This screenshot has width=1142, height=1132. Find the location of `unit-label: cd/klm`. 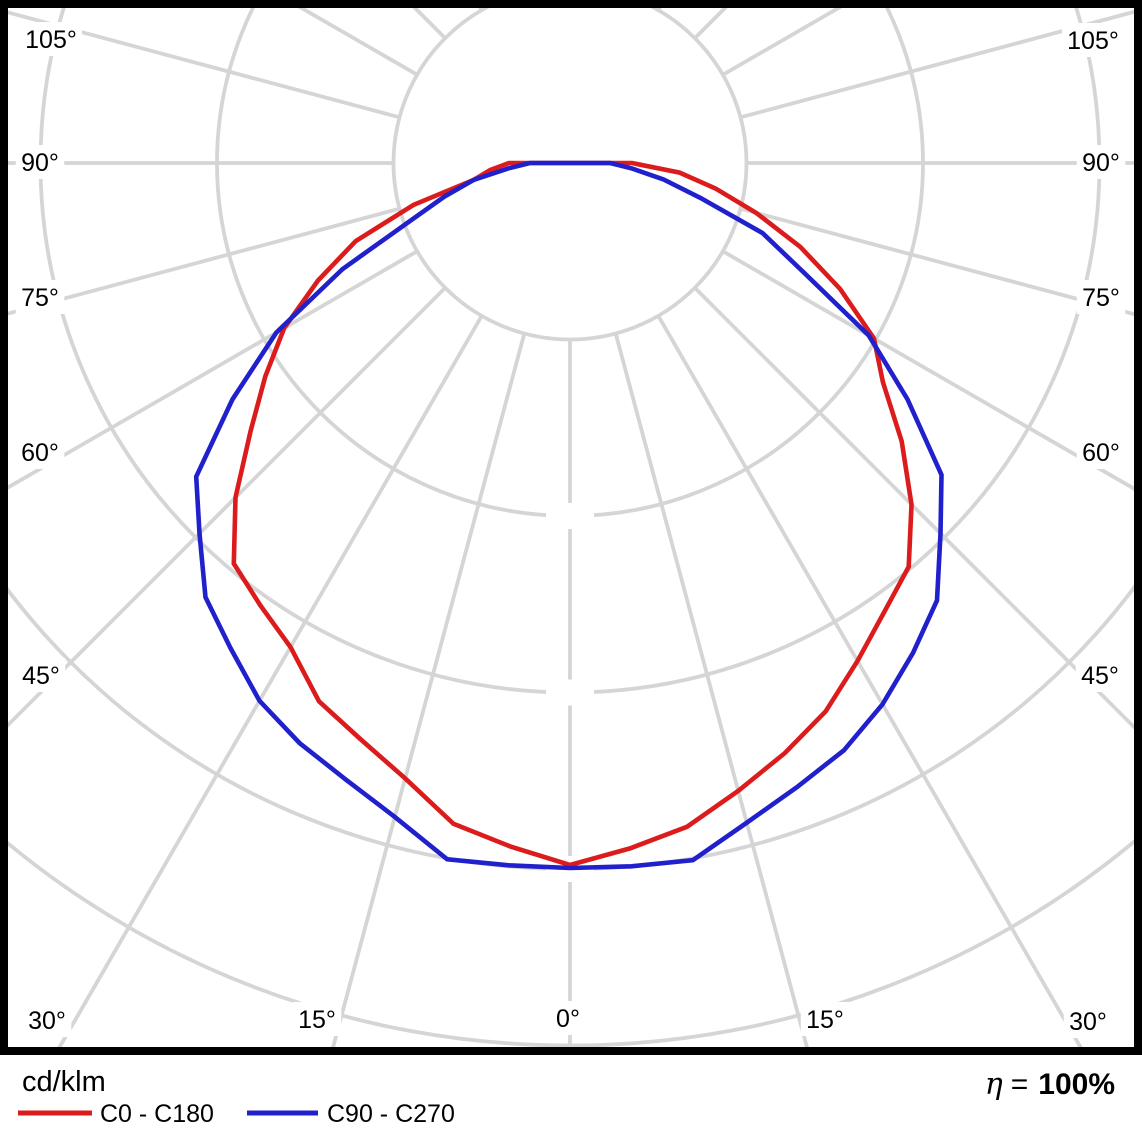

unit-label: cd/klm is located at coordinates (64, 1082).